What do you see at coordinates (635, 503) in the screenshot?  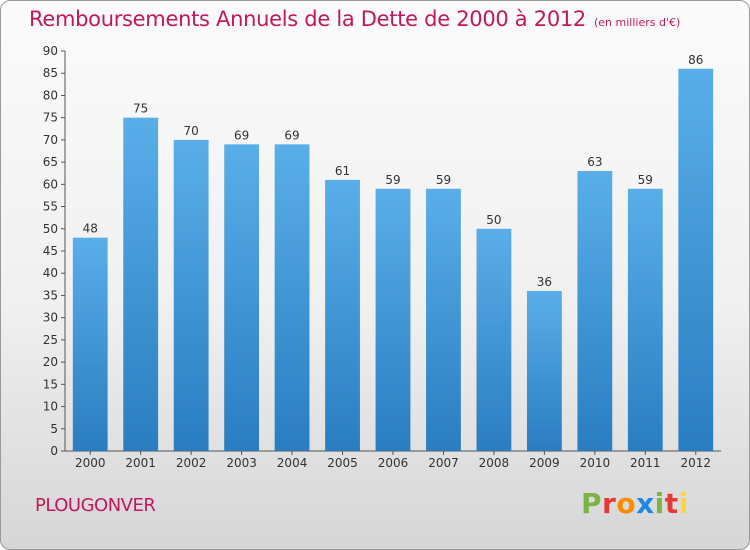 I see `brand-logo: Proxiti` at bounding box center [635, 503].